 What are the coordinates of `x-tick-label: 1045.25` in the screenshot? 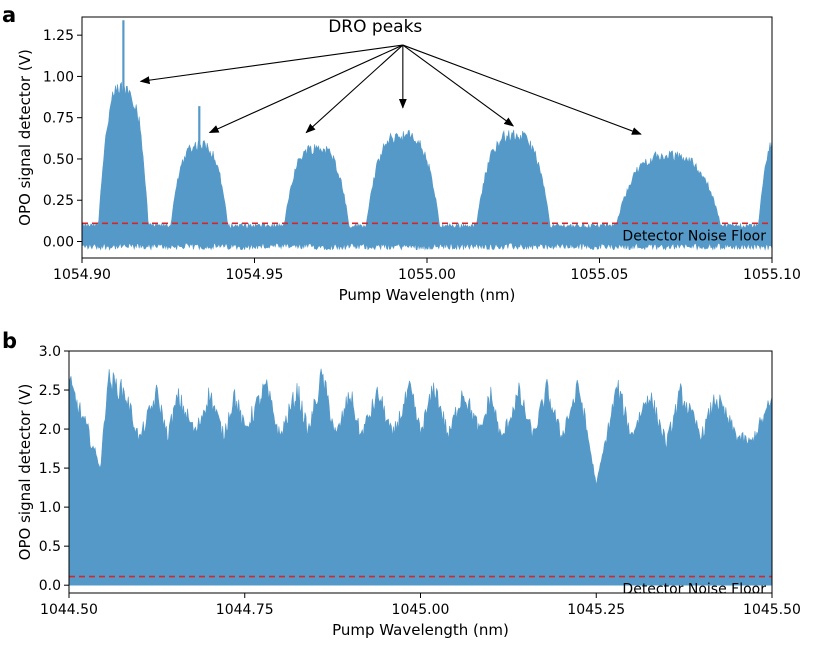 It's located at (596, 610).